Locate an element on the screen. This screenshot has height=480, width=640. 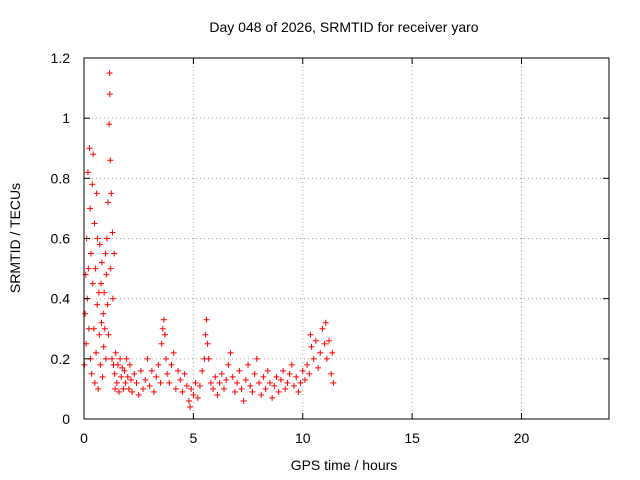
y-tick-label: 0.6 is located at coordinates (61, 239).